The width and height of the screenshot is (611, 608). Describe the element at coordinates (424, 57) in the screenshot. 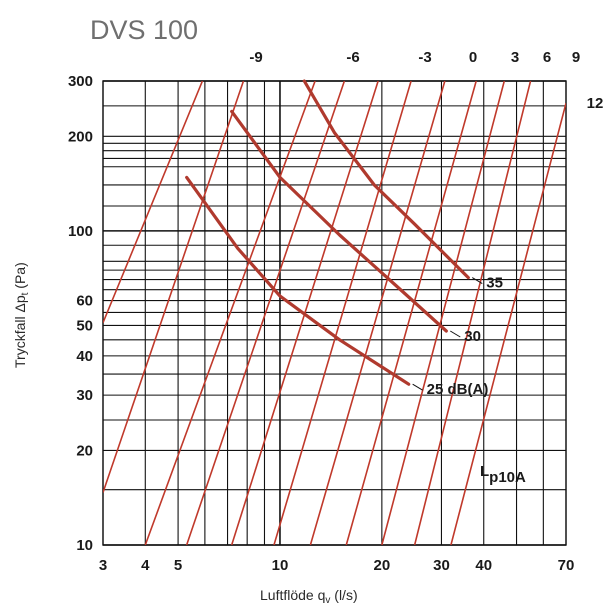

I see `setting-label: -3` at that location.